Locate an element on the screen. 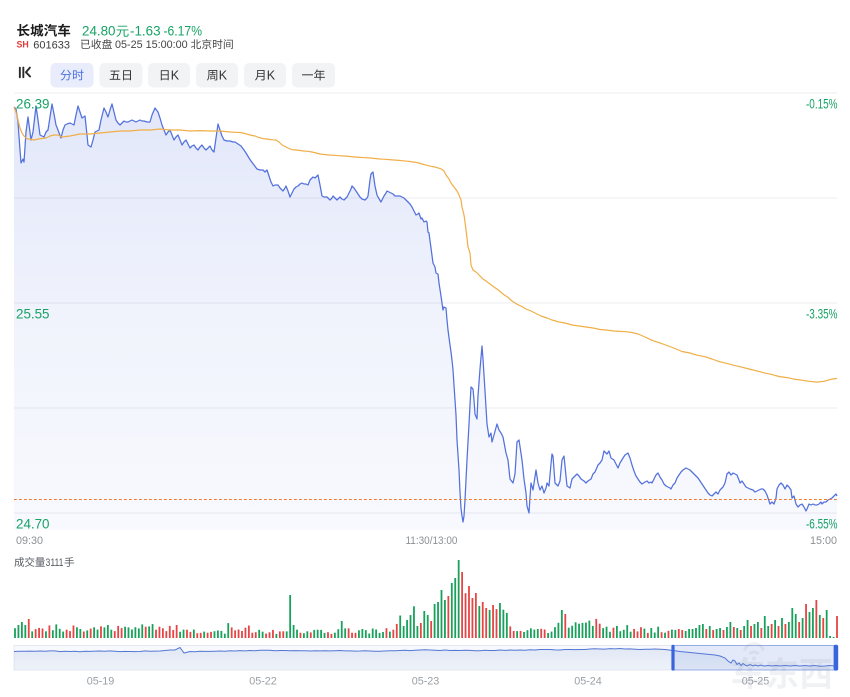  svg-text: 26.39 is located at coordinates (33, 103).